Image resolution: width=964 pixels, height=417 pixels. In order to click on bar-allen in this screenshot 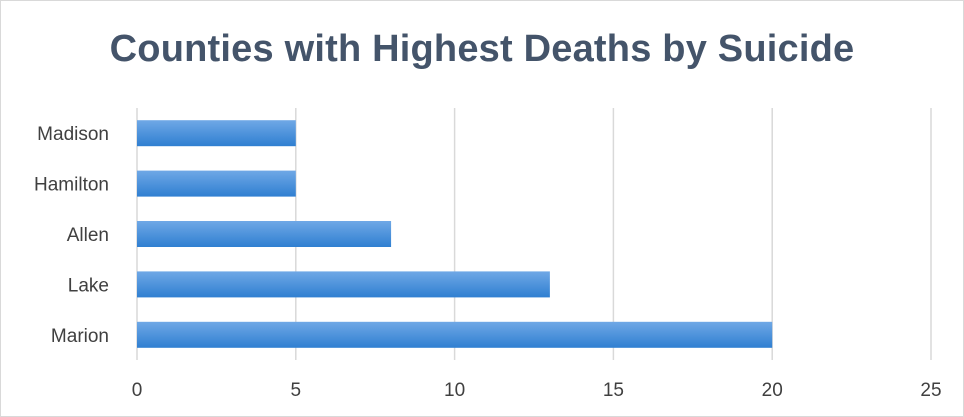, I will do `click(264, 234)`.